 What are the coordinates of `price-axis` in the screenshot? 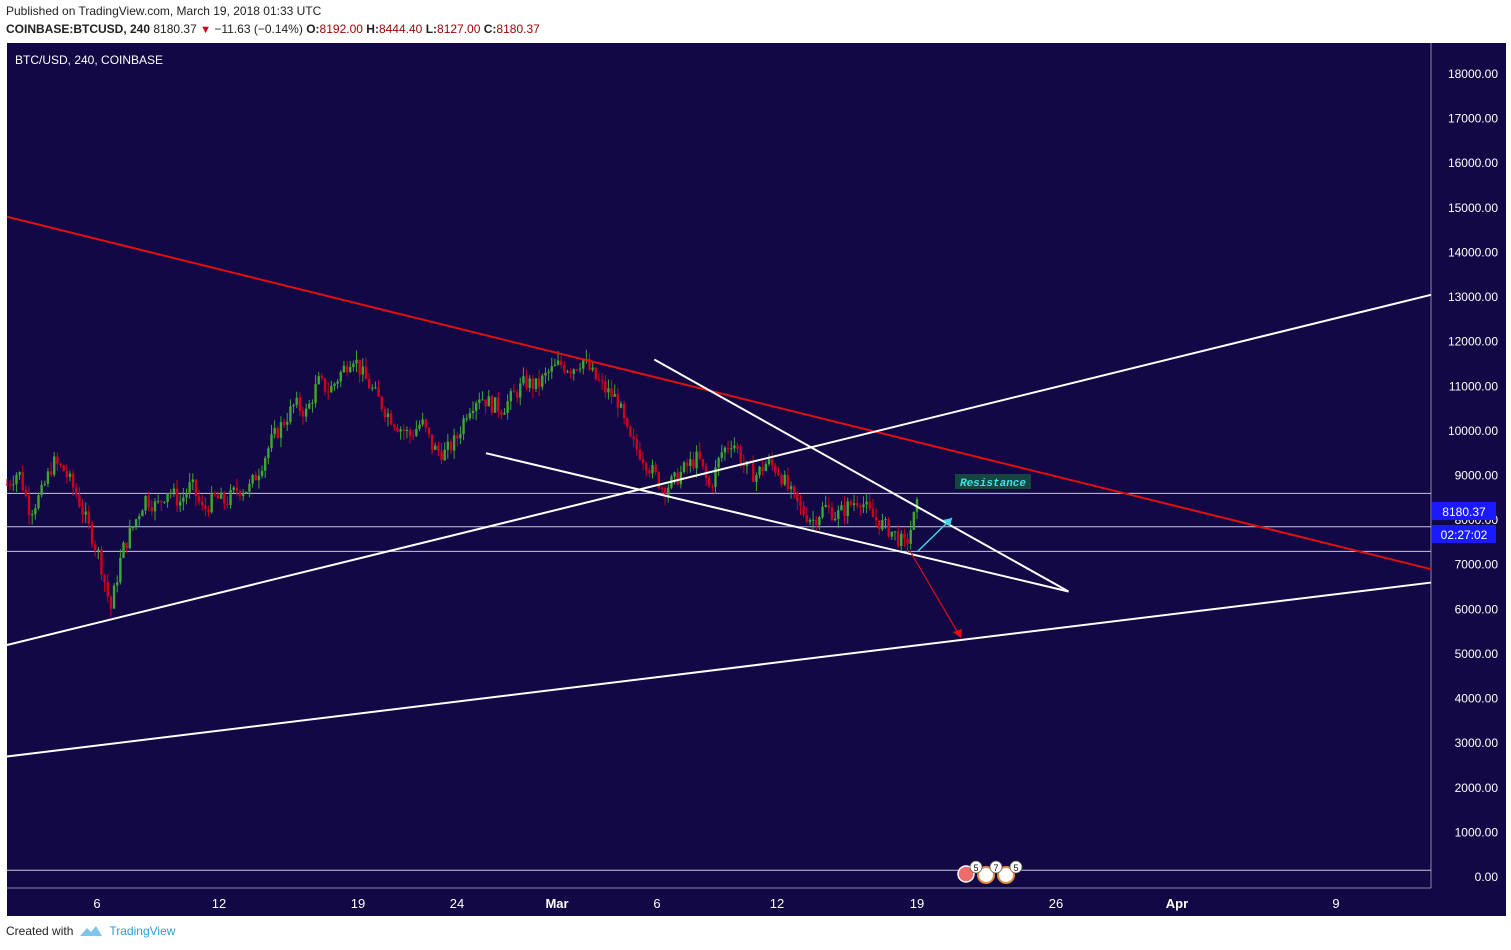 It's located at (1468, 465).